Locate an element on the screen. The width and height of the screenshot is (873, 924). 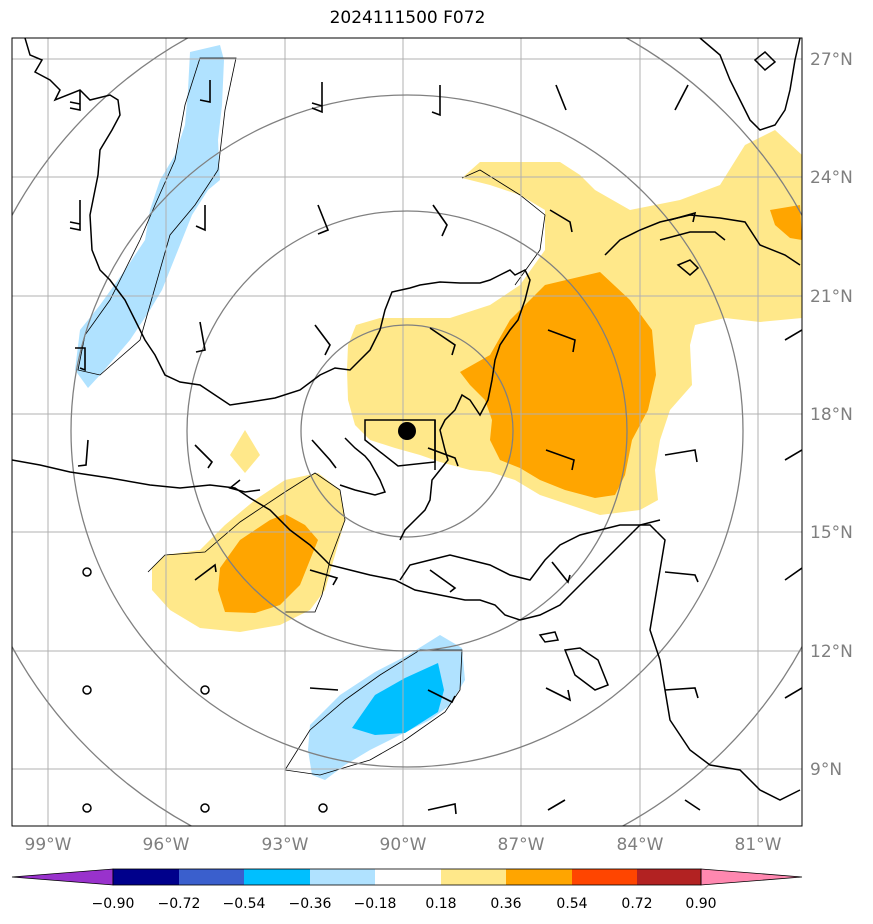
strong-positive-anomaly-area-east is located at coordinates (558, 385).